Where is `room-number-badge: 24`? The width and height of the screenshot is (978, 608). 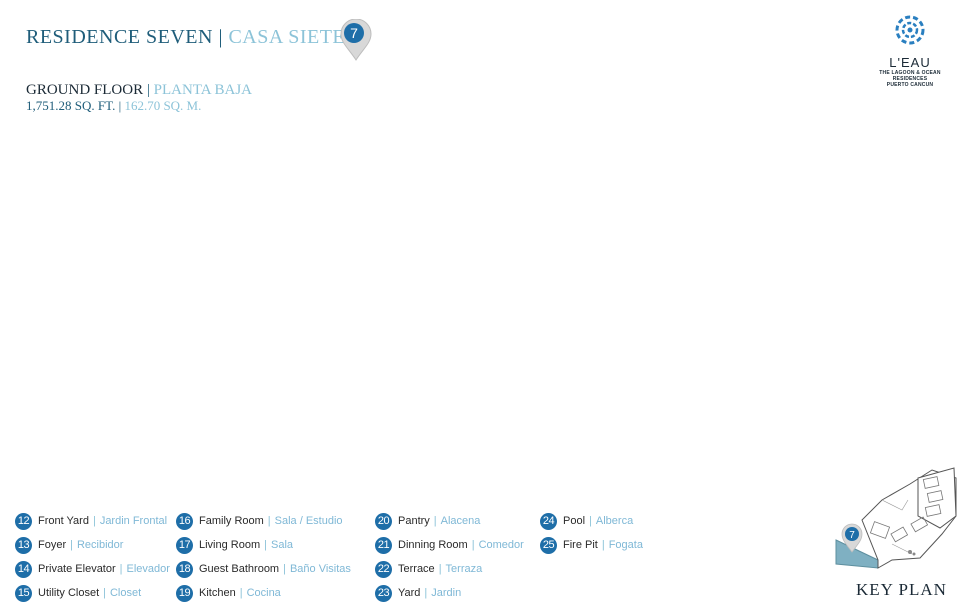
room-number-badge: 24 is located at coordinates (548, 521).